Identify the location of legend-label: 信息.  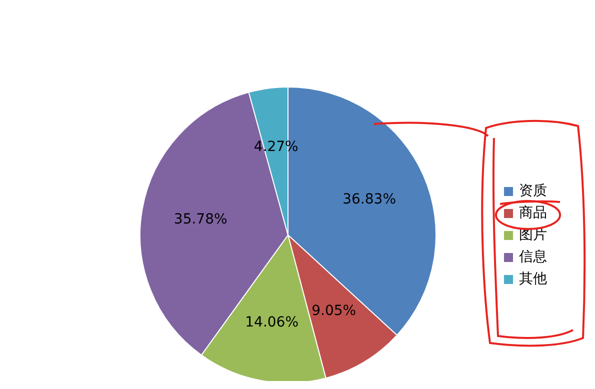
(533, 257).